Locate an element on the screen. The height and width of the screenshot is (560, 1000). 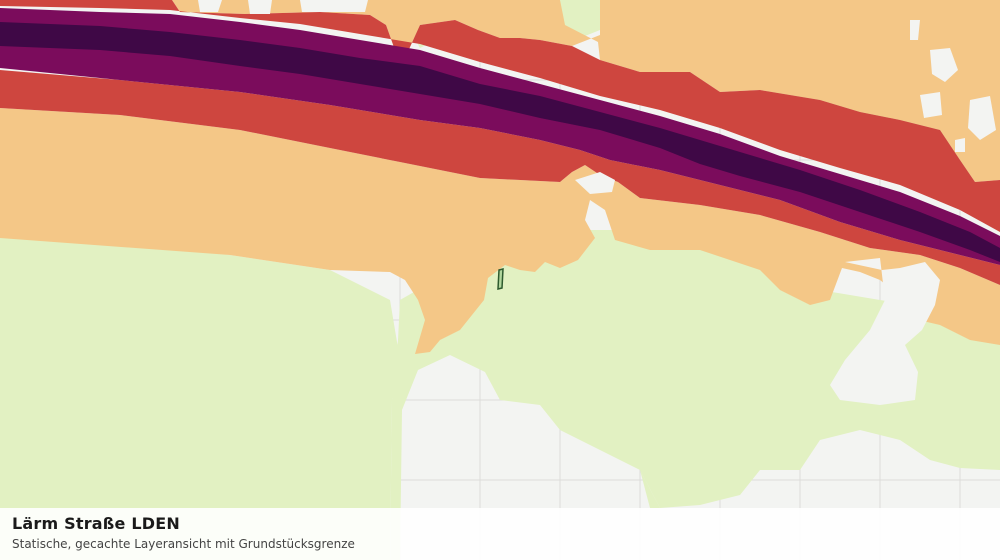
parcel-boundary is located at coordinates (500, 279).